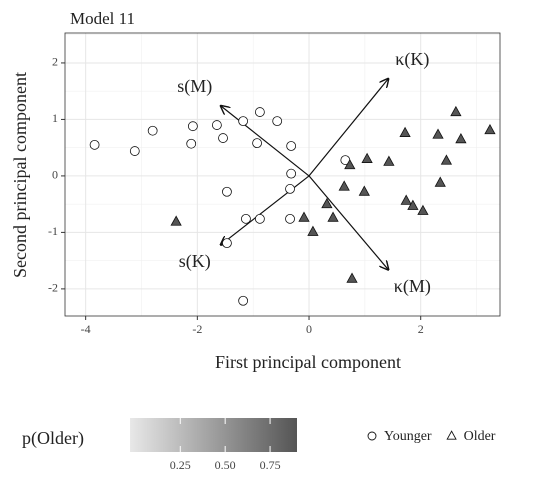  Describe the element at coordinates (225, 465) in the screenshot. I see `colorbar-tick-label: 0.50` at that location.